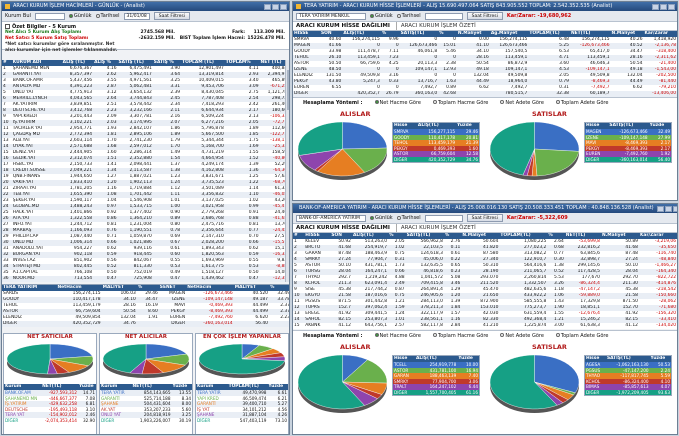 Image resolution: width=679 pixels, height=436 pixels. Describe the element at coordinates (146, 420) in the screenshot. I see `left-pie-row: DİĞER 1,903,226,007 30.19` at that location.